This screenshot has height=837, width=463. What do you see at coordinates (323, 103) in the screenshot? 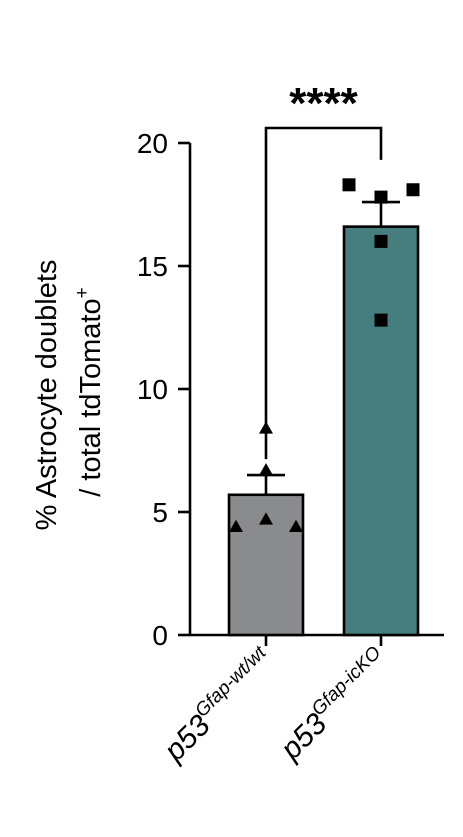
I see `significance-label: ****` at bounding box center [323, 103].